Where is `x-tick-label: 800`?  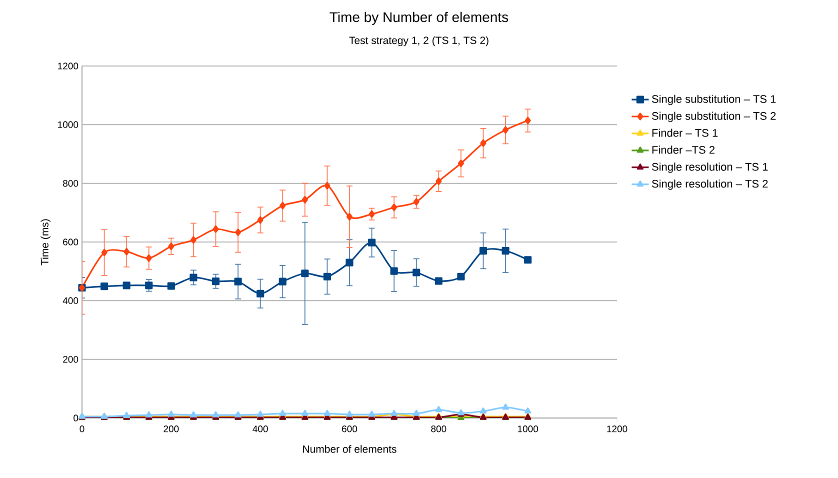
x-tick-label: 800 is located at coordinates (438, 429).